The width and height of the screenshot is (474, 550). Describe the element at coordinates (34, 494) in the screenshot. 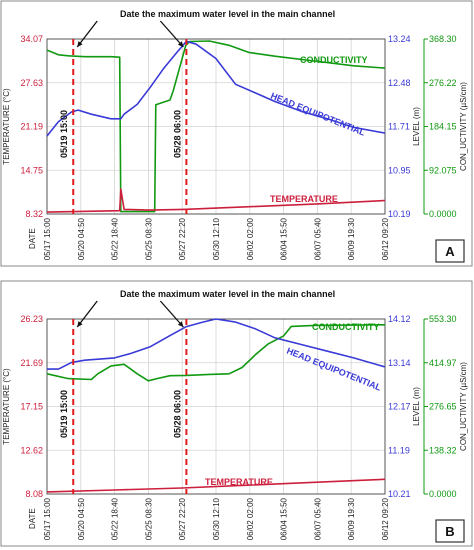

I see `left-axis-tick-label: 8.08` at that location.